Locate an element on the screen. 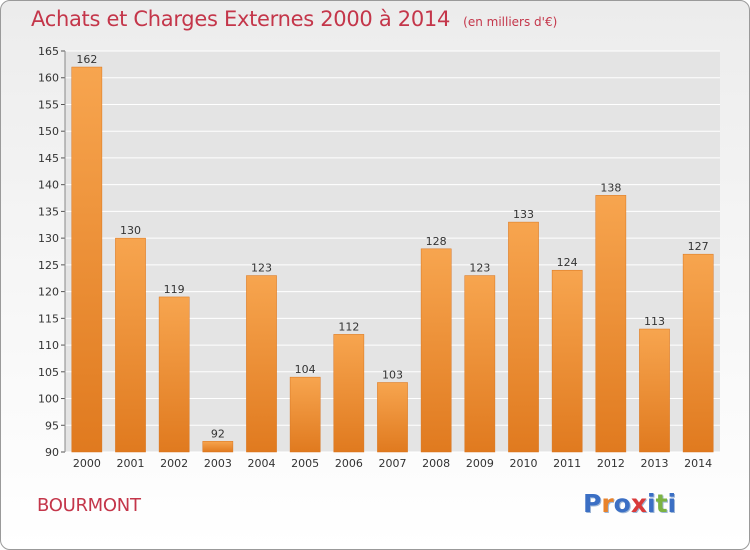 The image size is (750, 550). y-tick-label: 110 is located at coordinates (48, 345).